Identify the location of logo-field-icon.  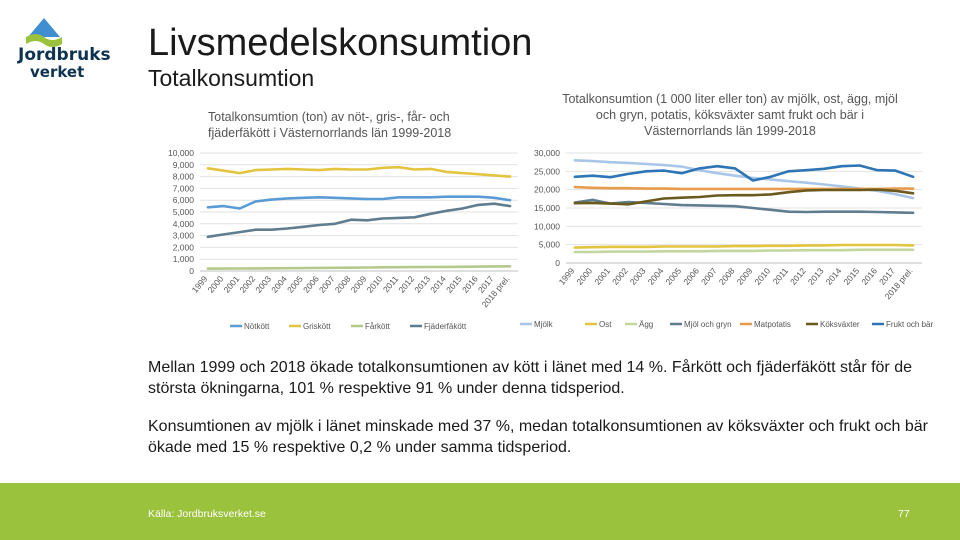
(44, 40).